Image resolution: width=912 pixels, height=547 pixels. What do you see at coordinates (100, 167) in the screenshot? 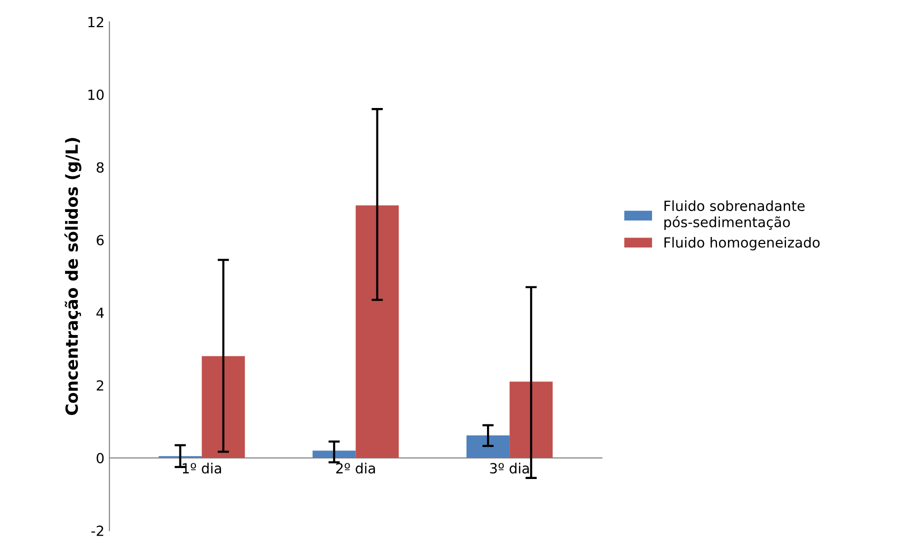
I see `y-tick-label: 8` at bounding box center [100, 167].